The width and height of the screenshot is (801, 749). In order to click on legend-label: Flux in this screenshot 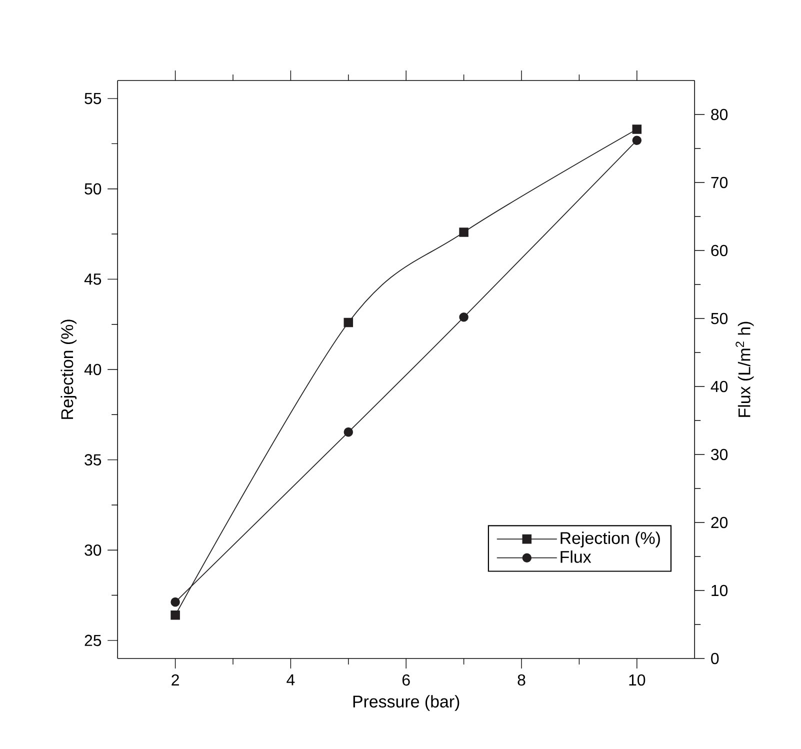, I will do `click(576, 556)`.